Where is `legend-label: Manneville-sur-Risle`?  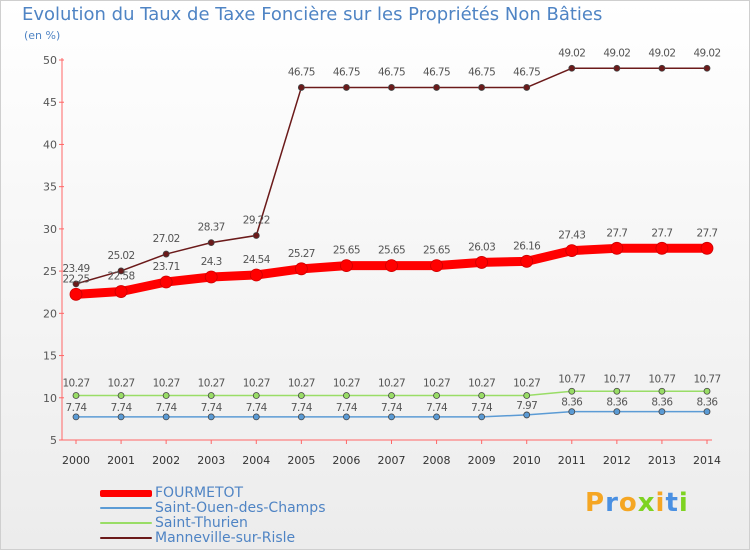
legend-label: Manneville-sur-Risle is located at coordinates (225, 538).